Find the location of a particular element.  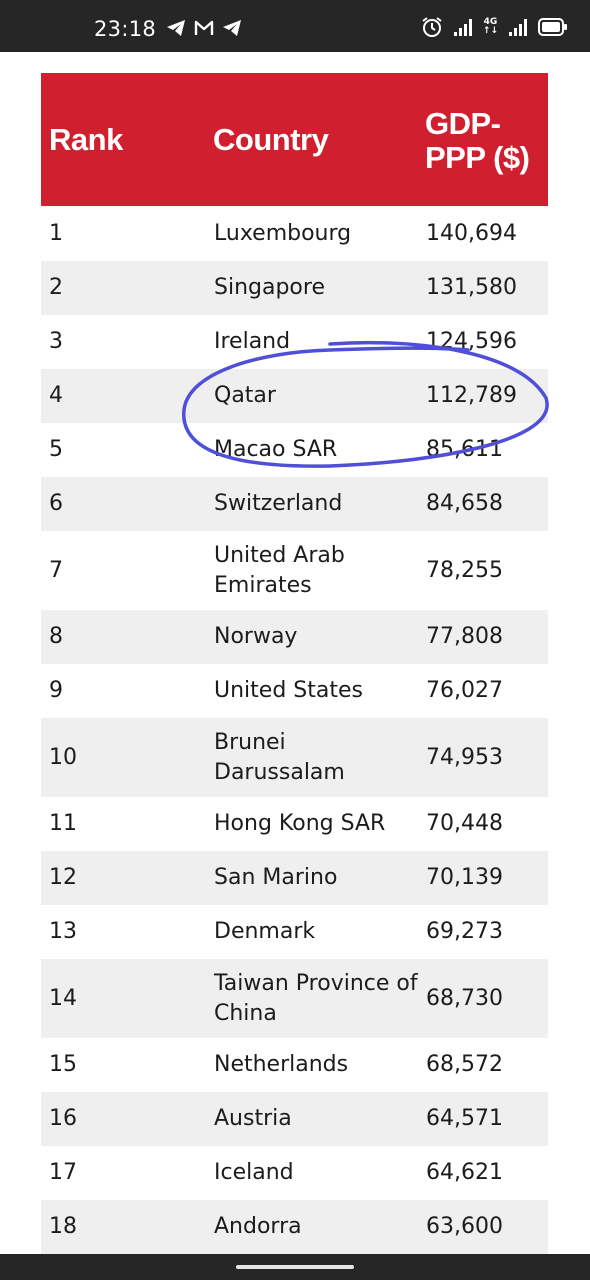

rank-cell: 14 is located at coordinates (63, 998).